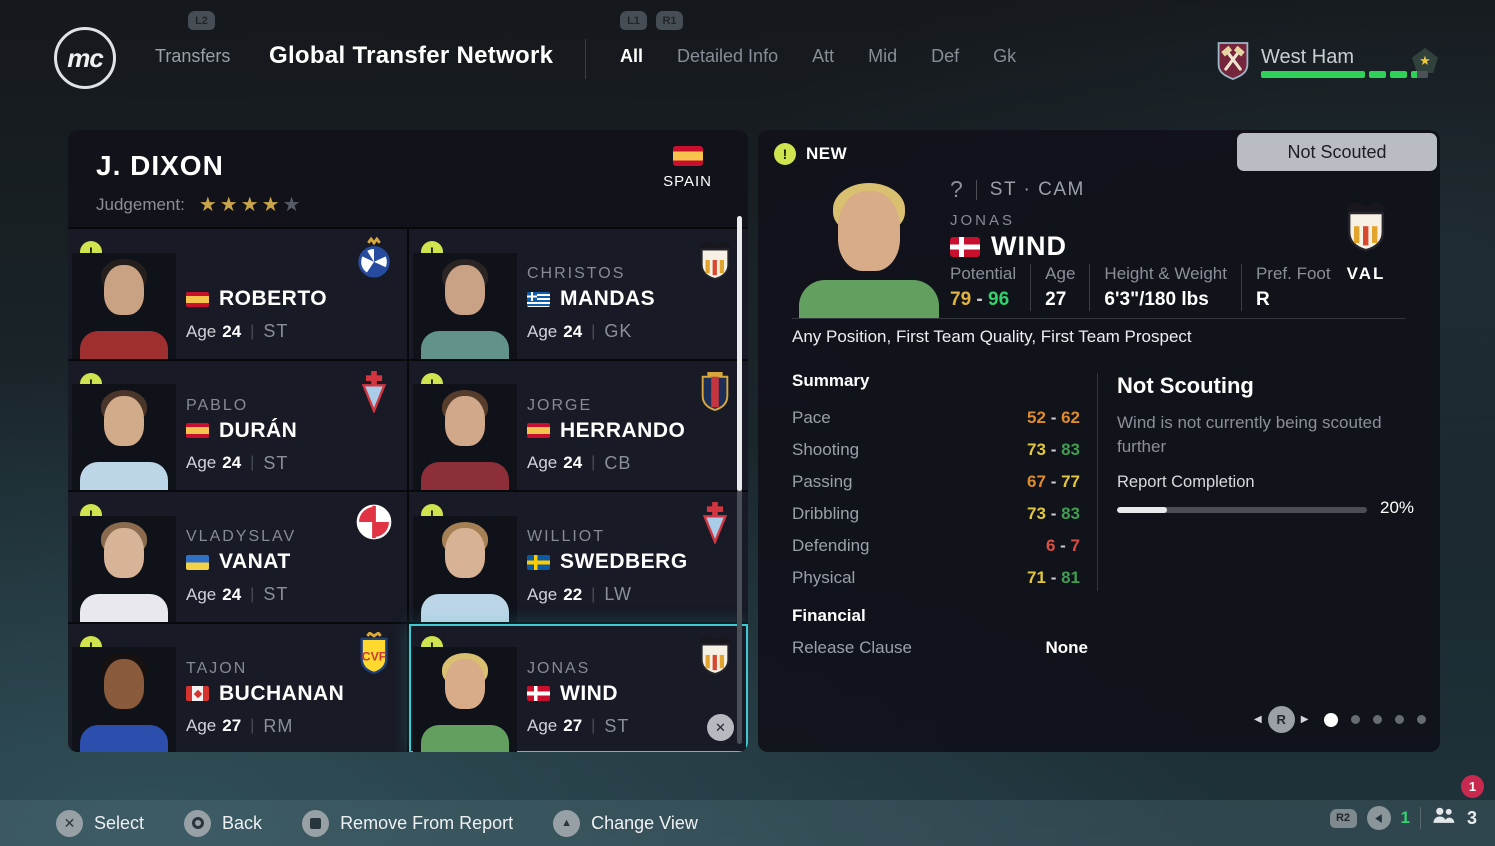  What do you see at coordinates (608, 562) in the screenshot?
I see `player-name-row: SWEDBERG` at bounding box center [608, 562].